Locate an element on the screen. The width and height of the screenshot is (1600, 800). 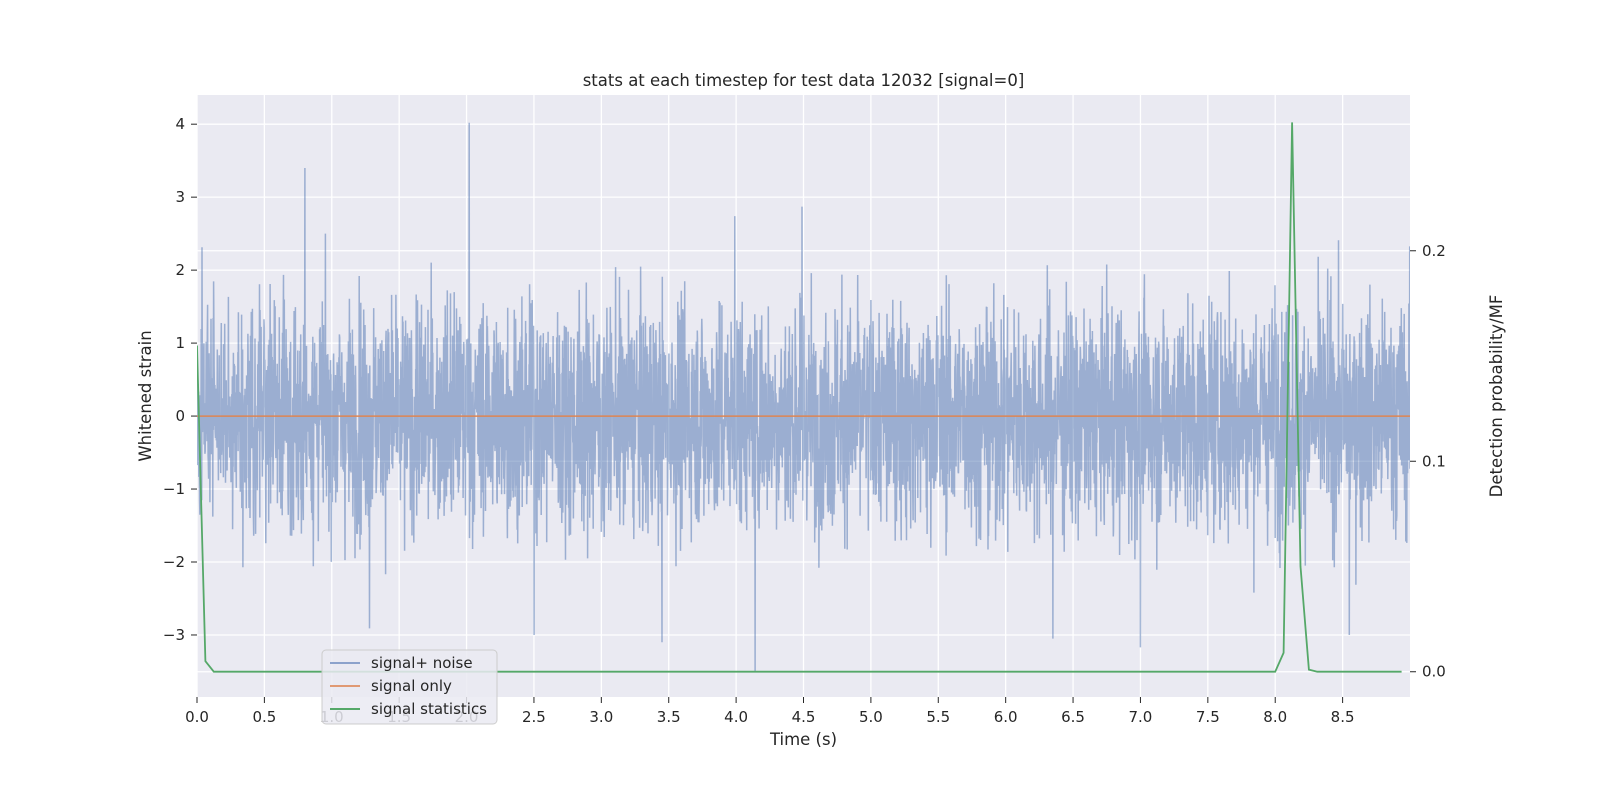
y-tick-label: 1 is located at coordinates (180, 343).